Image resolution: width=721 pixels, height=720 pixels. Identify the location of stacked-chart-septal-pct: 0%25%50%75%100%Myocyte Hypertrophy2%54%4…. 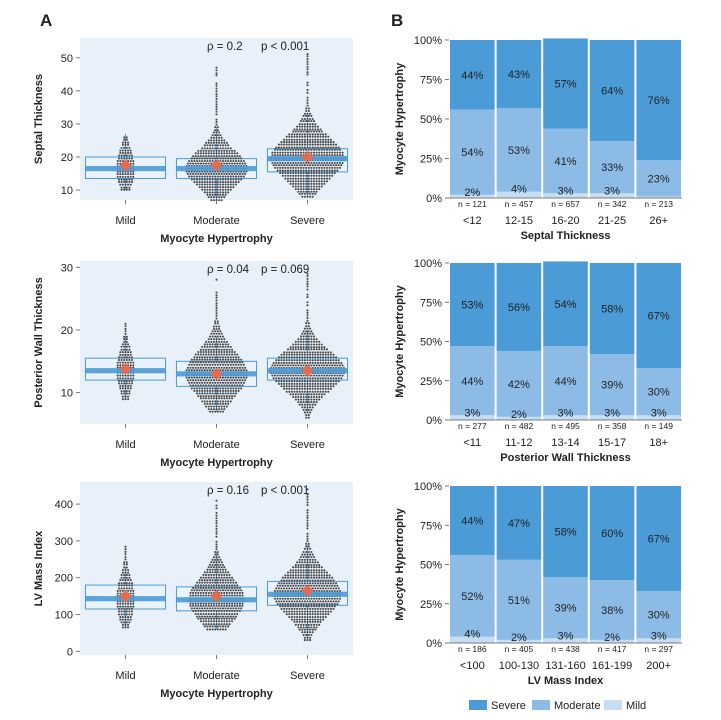
(538, 138).